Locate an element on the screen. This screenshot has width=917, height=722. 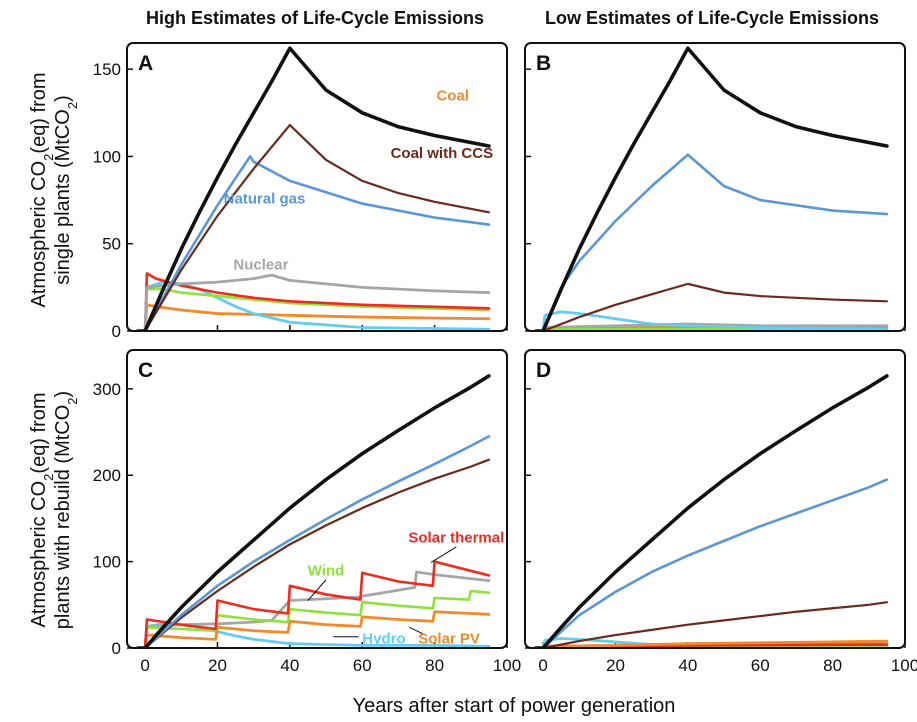
series-label-coal-with-ccs: Coal with CCS is located at coordinates (442, 153).